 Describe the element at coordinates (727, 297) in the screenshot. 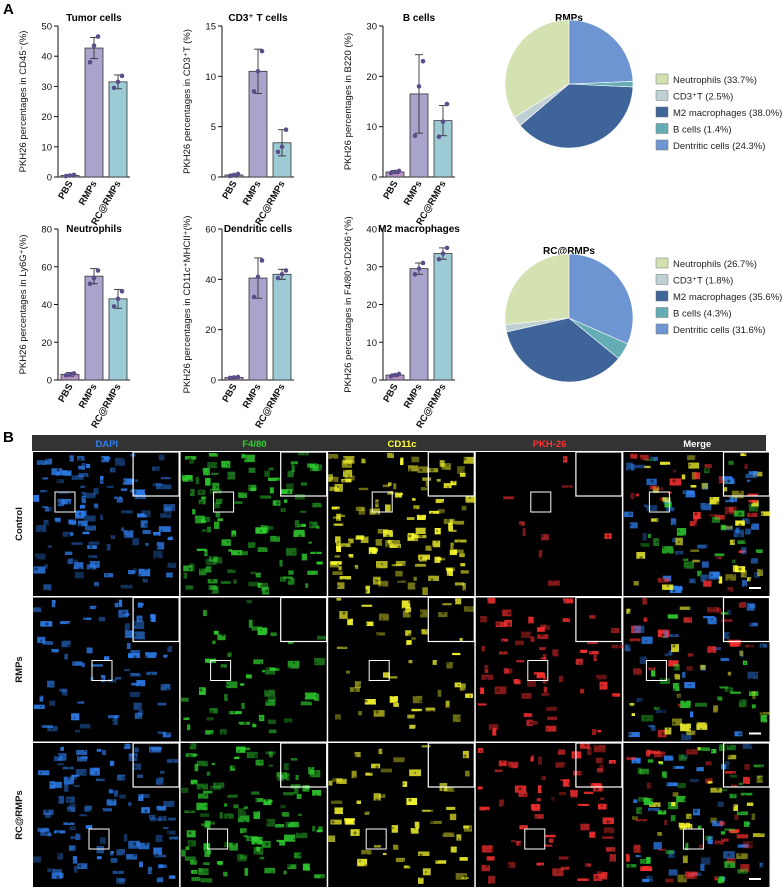

I see `legend-label: M2 macrophages (35.6%)` at that location.